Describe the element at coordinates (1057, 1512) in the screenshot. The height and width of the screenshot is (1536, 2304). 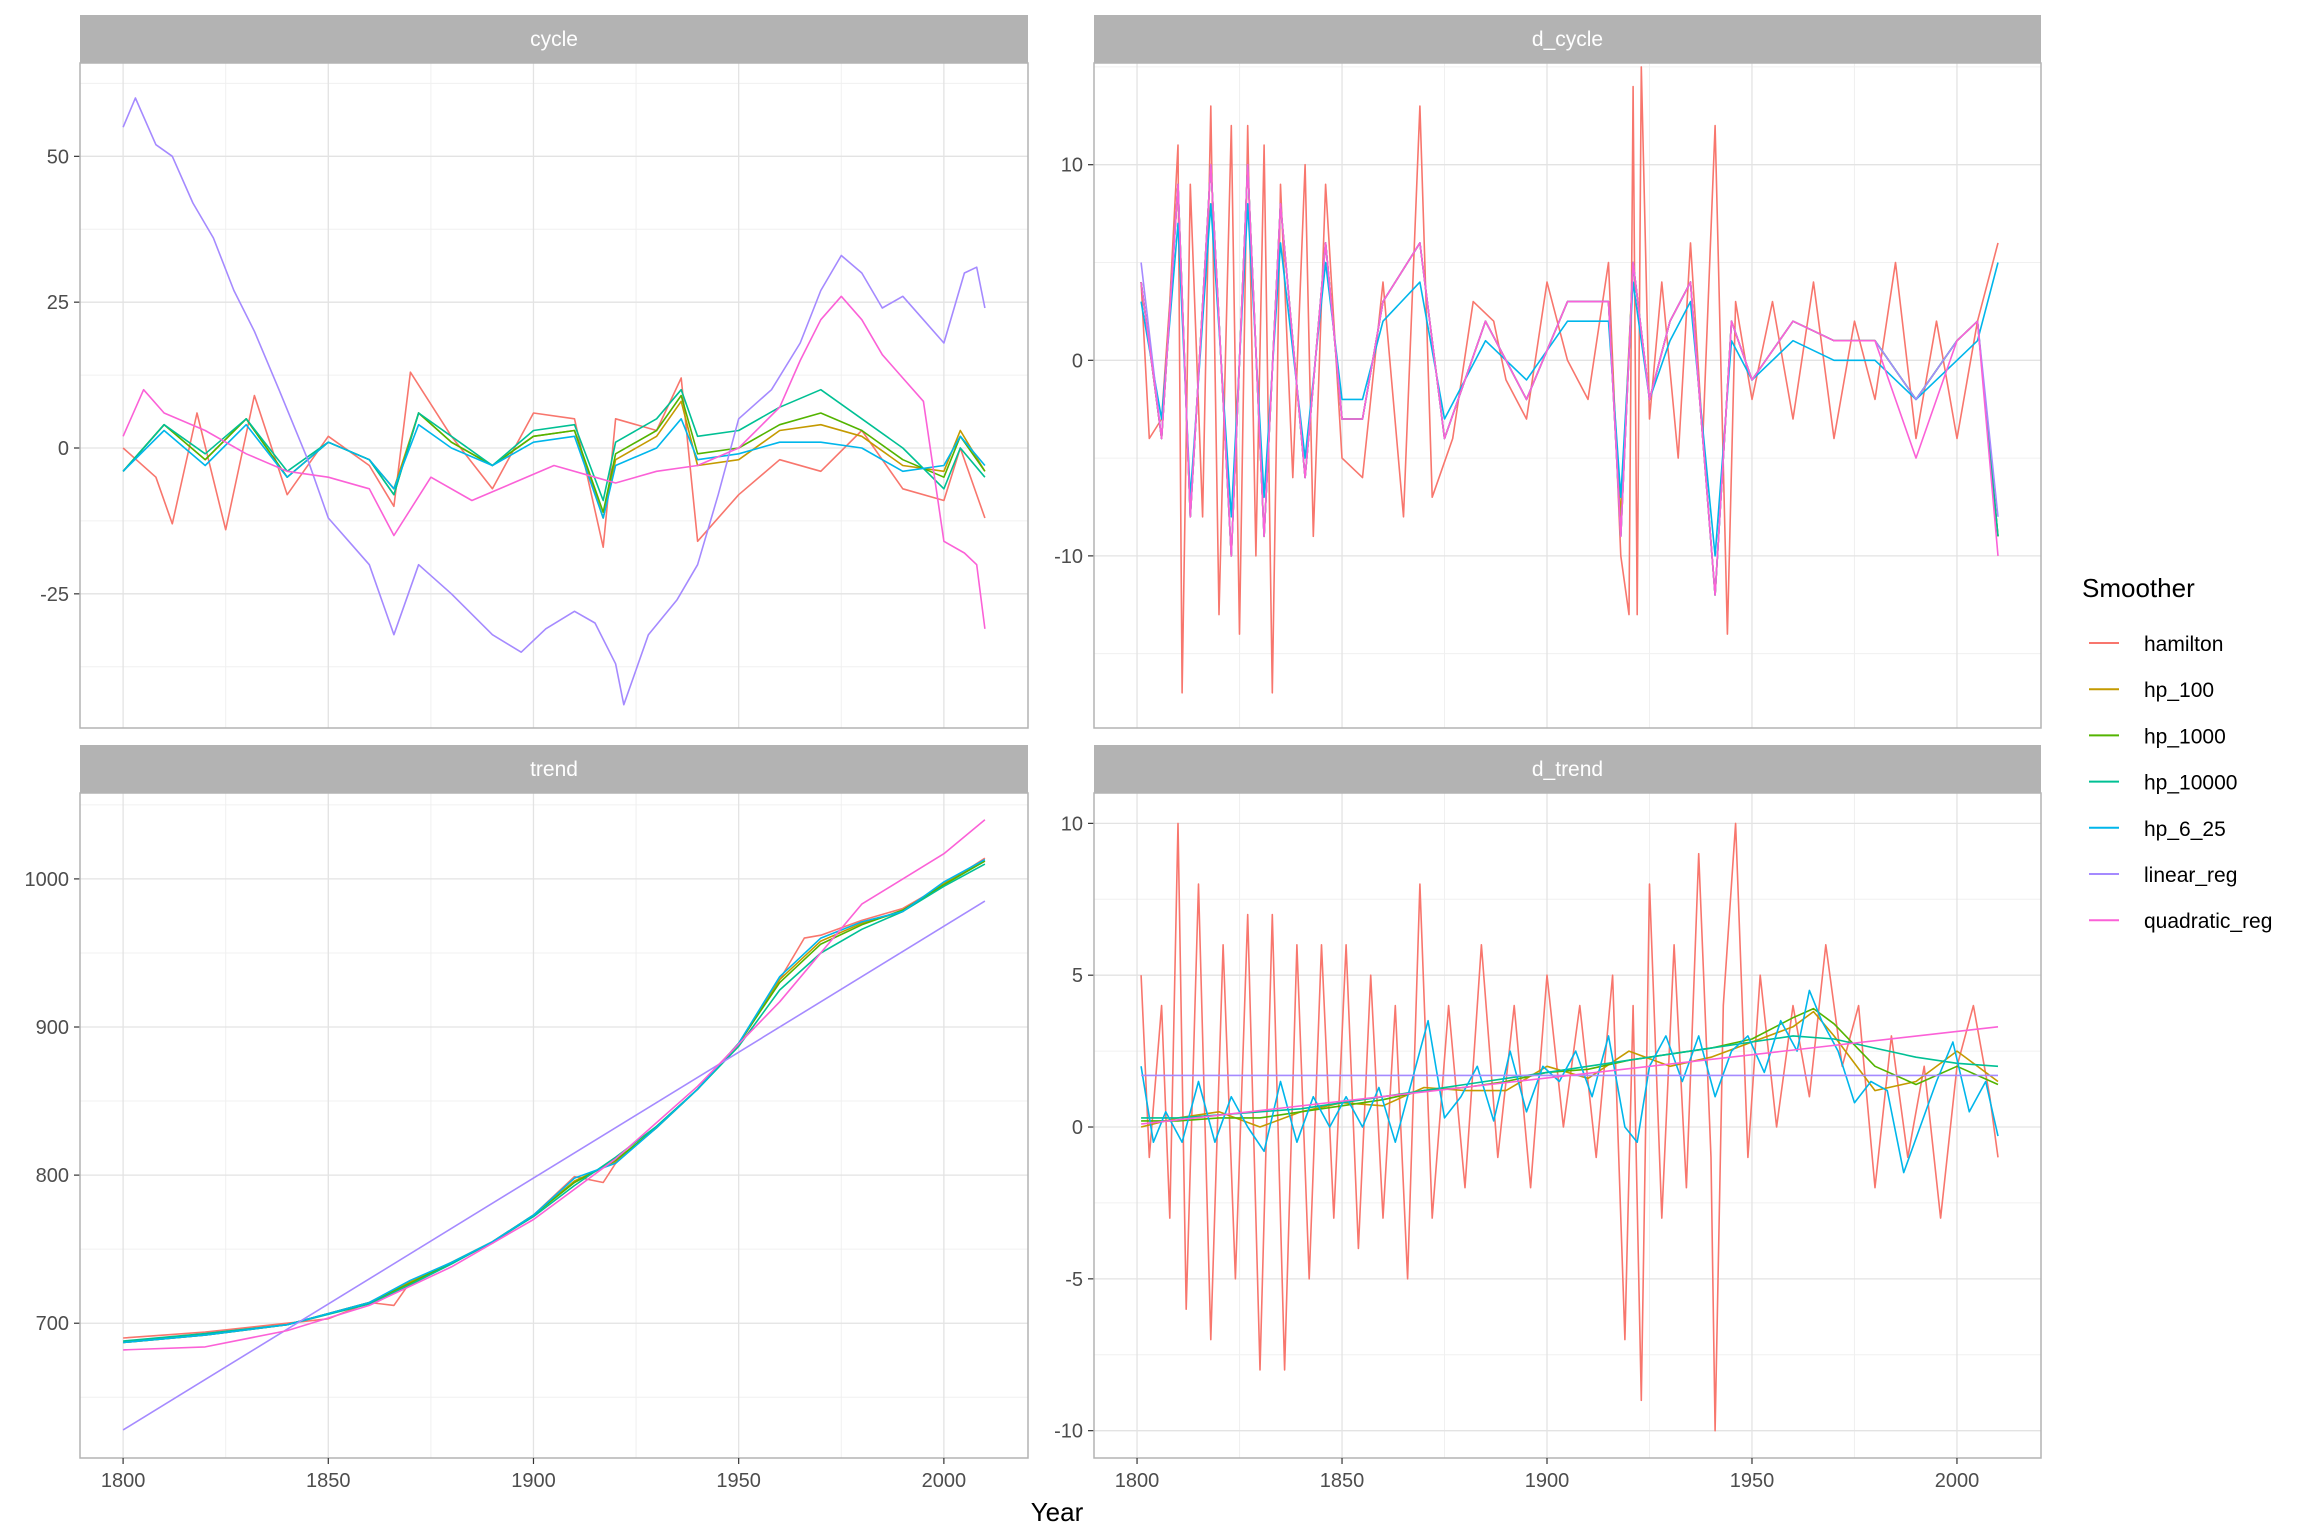
I see `x-axis-title: Year` at that location.